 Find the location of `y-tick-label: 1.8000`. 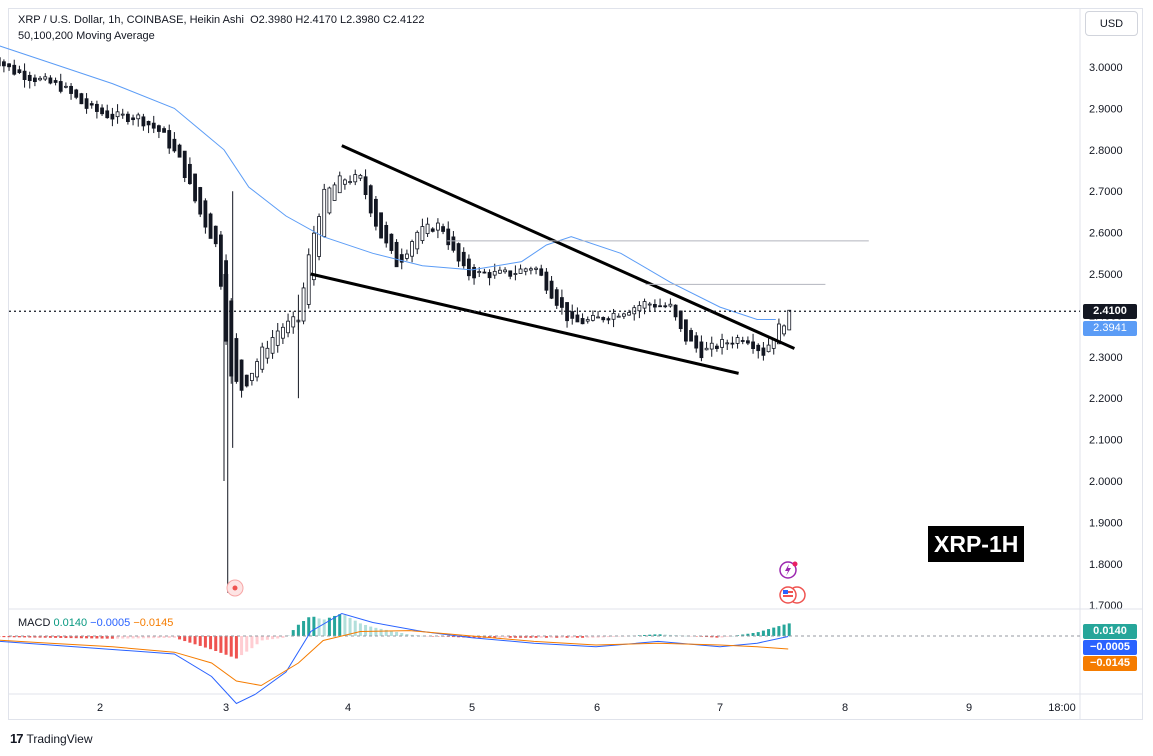

y-tick-label: 1.8000 is located at coordinates (1106, 565).